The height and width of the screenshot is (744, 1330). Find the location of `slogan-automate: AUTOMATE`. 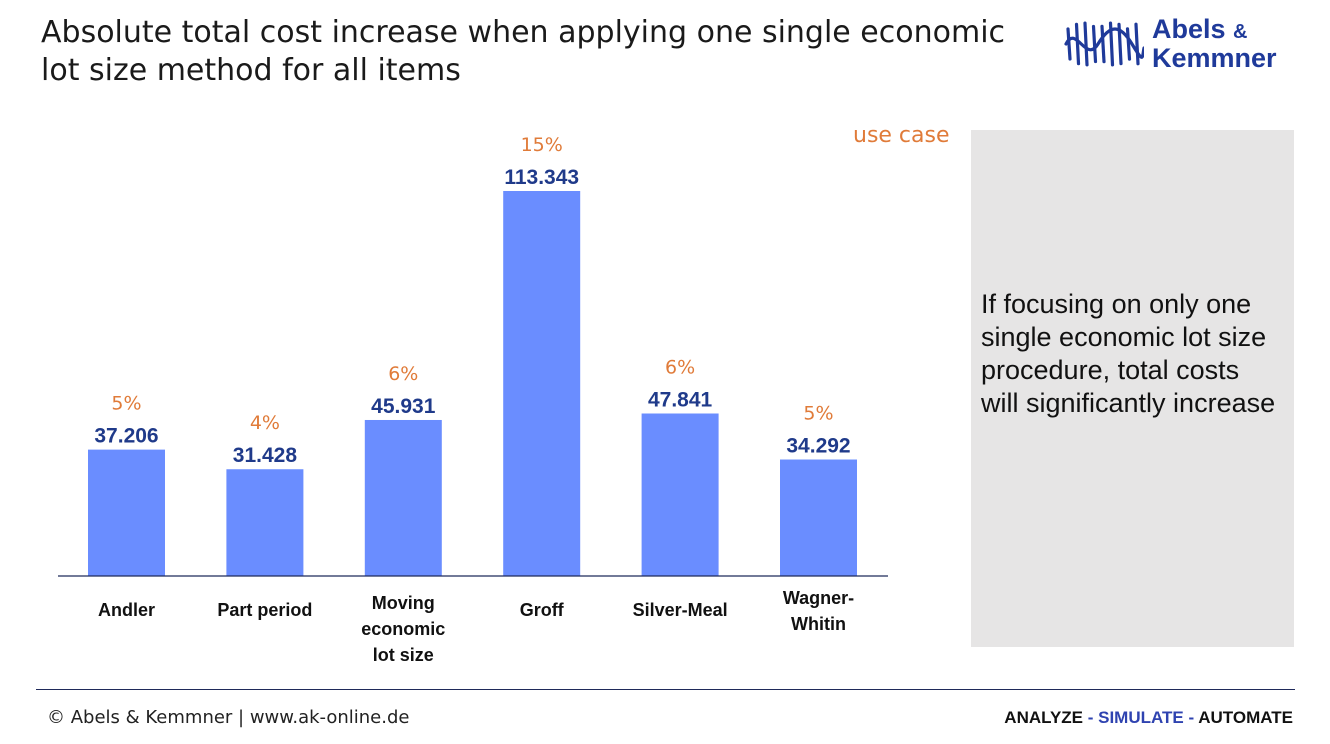

slogan-automate: AUTOMATE is located at coordinates (1245, 717).